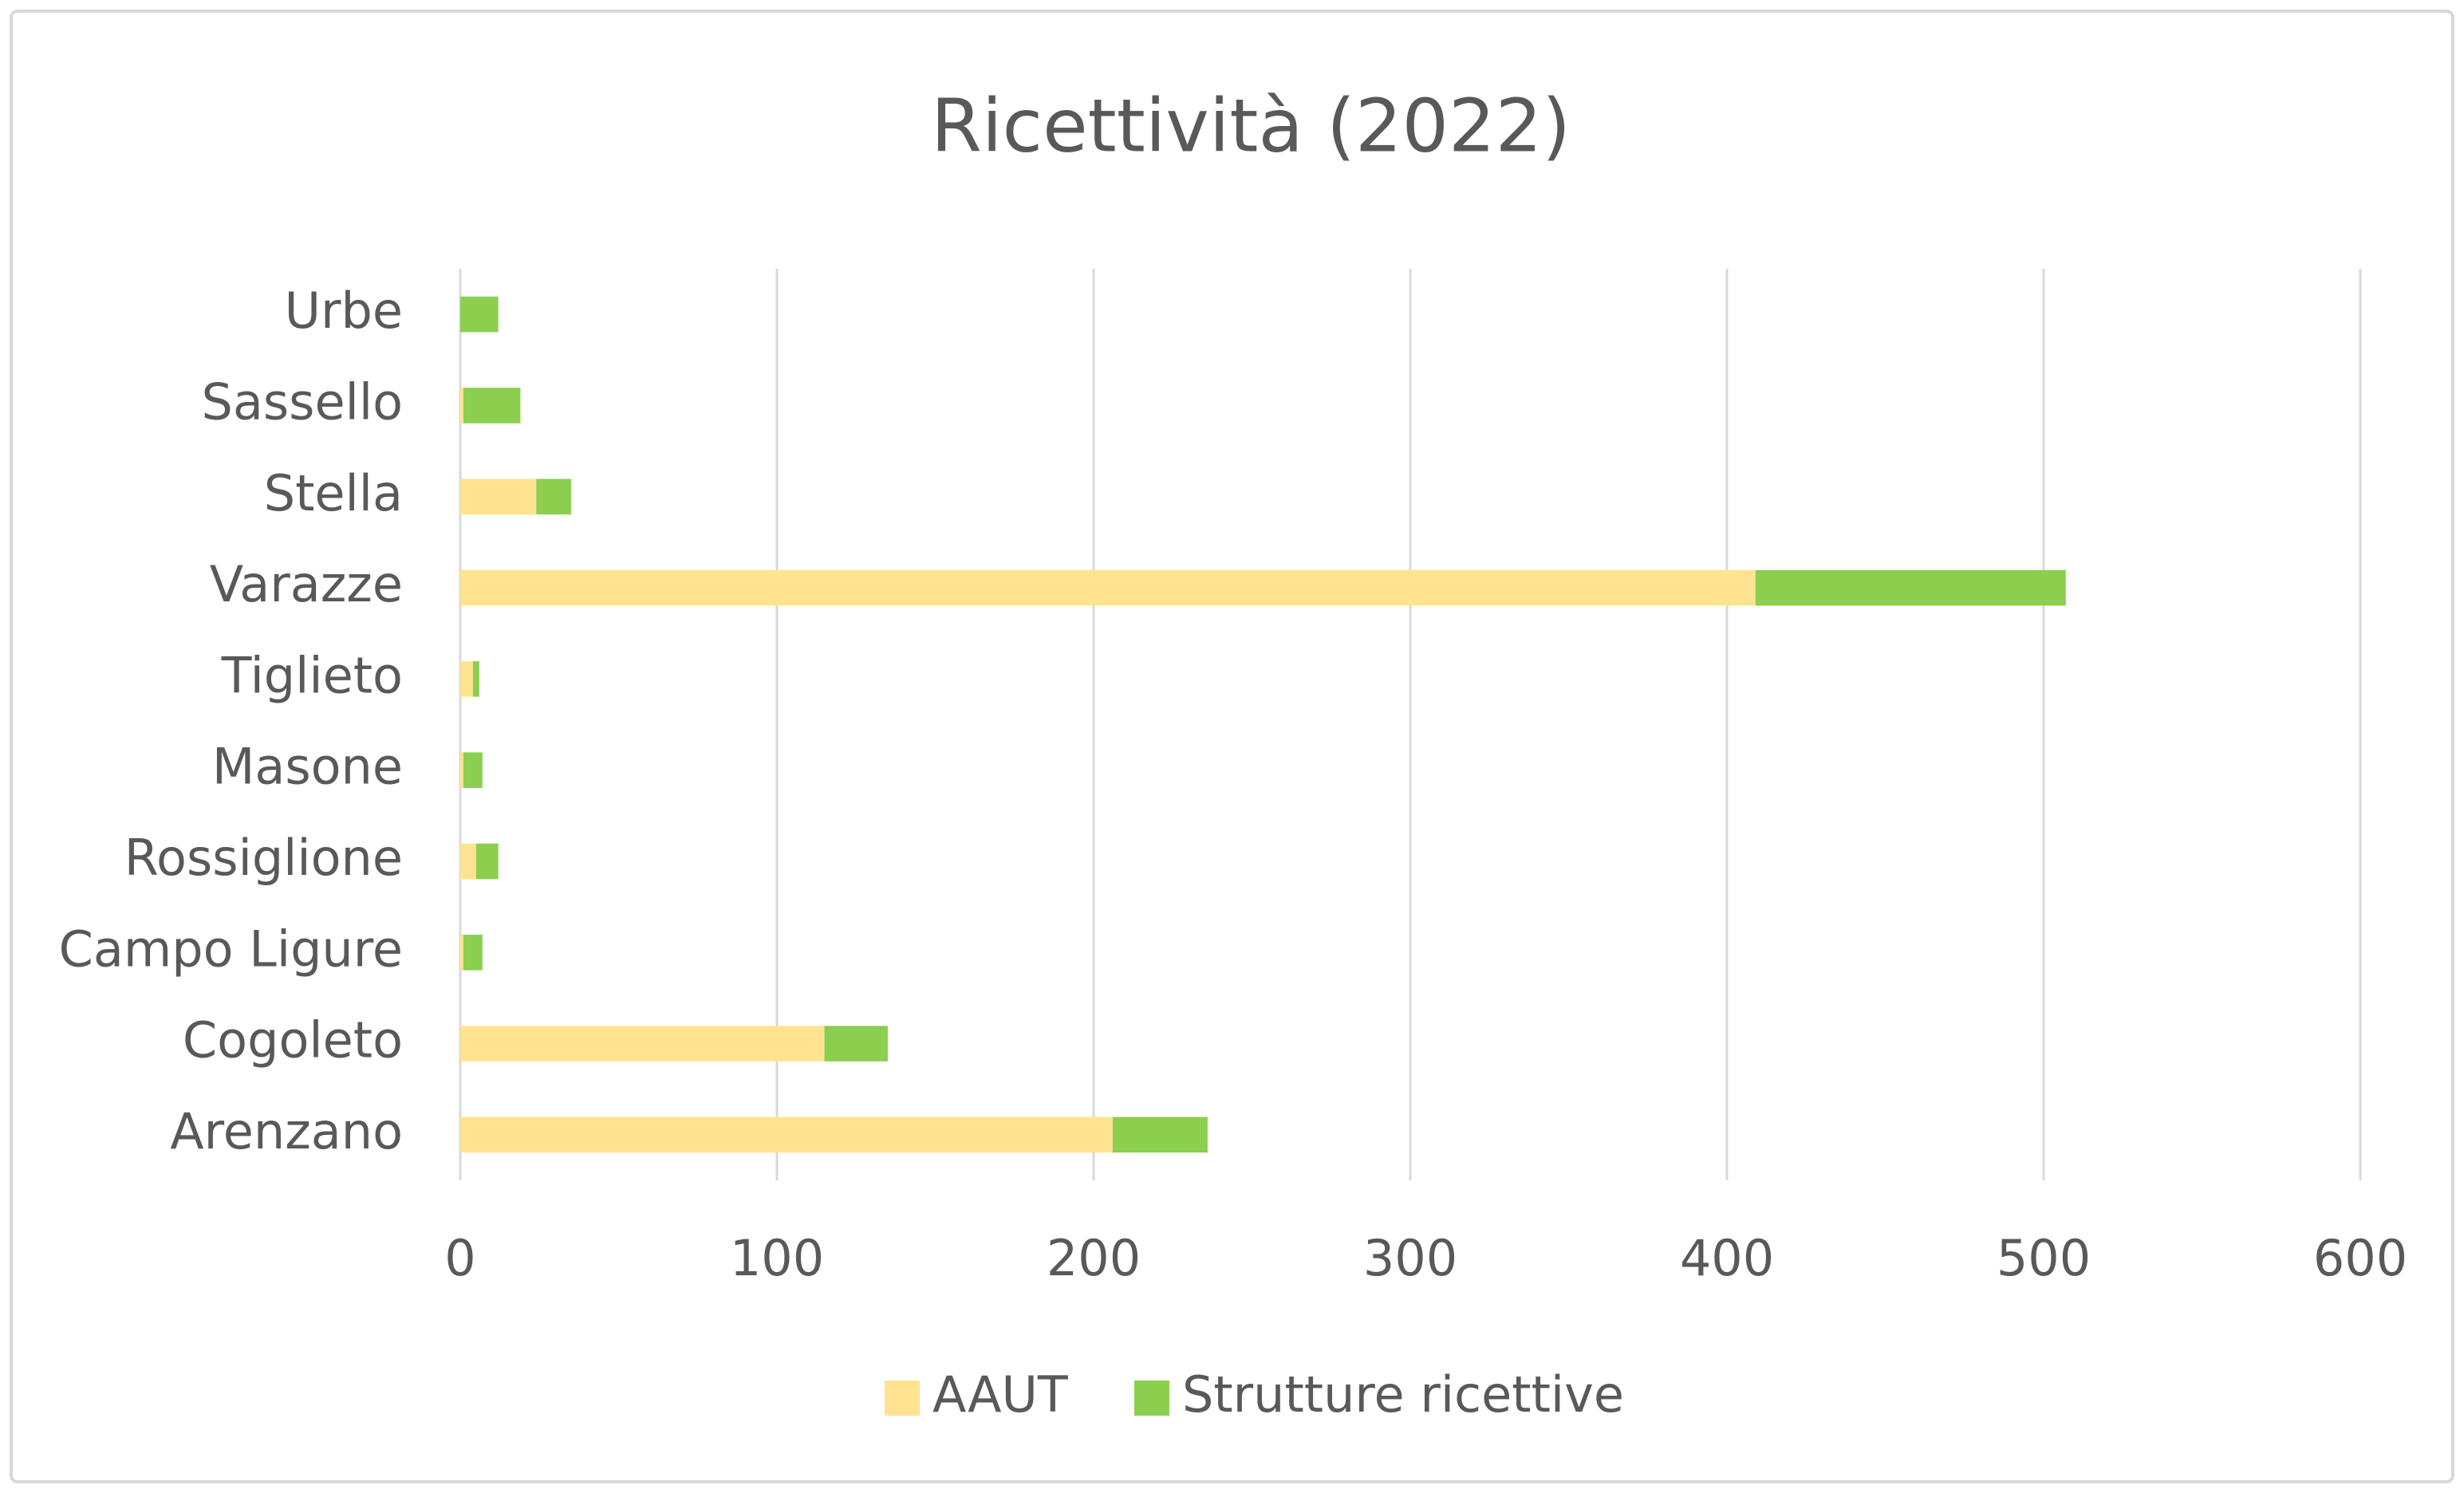 This screenshot has height=1493, width=2464. Describe the element at coordinates (1727, 1258) in the screenshot. I see `x-tick-label: 400` at that location.